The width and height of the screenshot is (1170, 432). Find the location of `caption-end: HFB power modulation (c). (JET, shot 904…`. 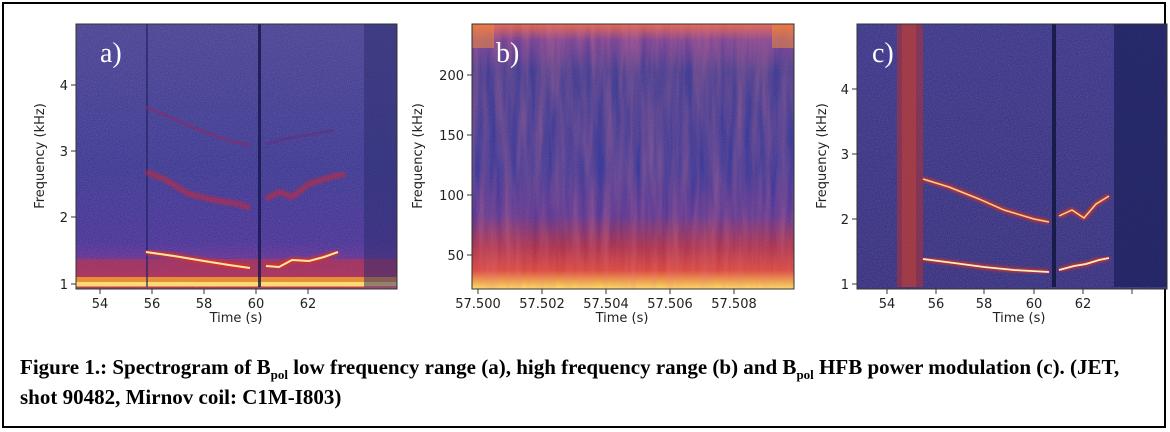

caption-end: HFB power modulation (c). (JET, shot 904… is located at coordinates (570, 382).